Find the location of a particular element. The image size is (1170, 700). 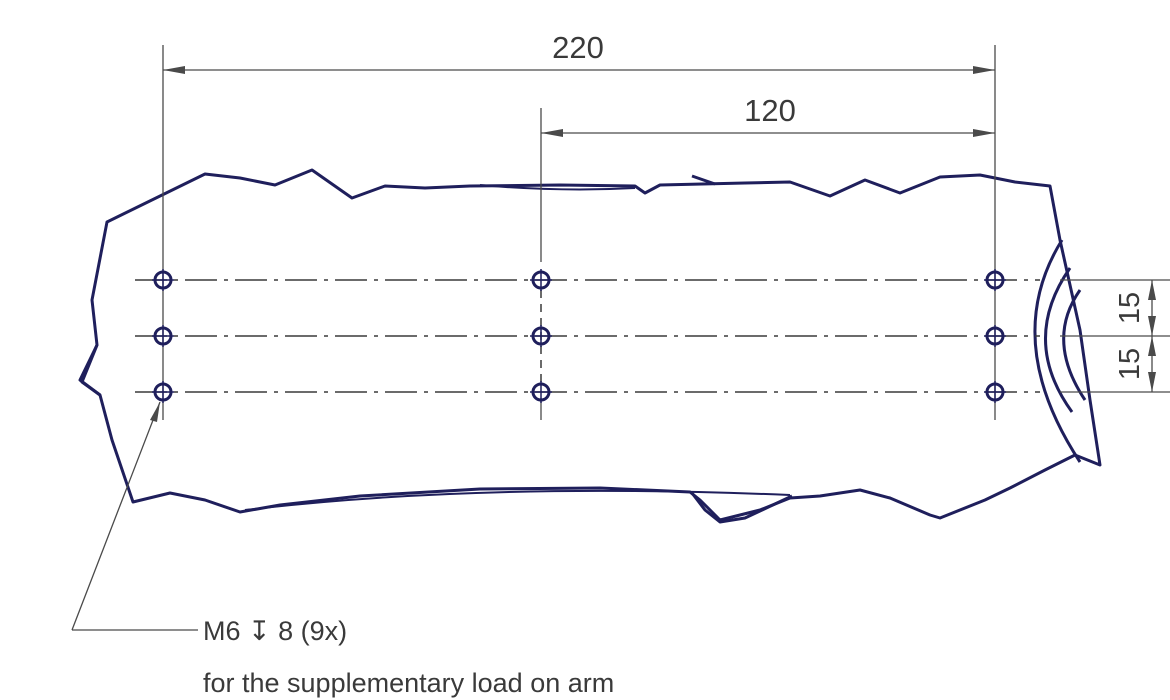

end-arc-inner is located at coordinates (1074, 345).